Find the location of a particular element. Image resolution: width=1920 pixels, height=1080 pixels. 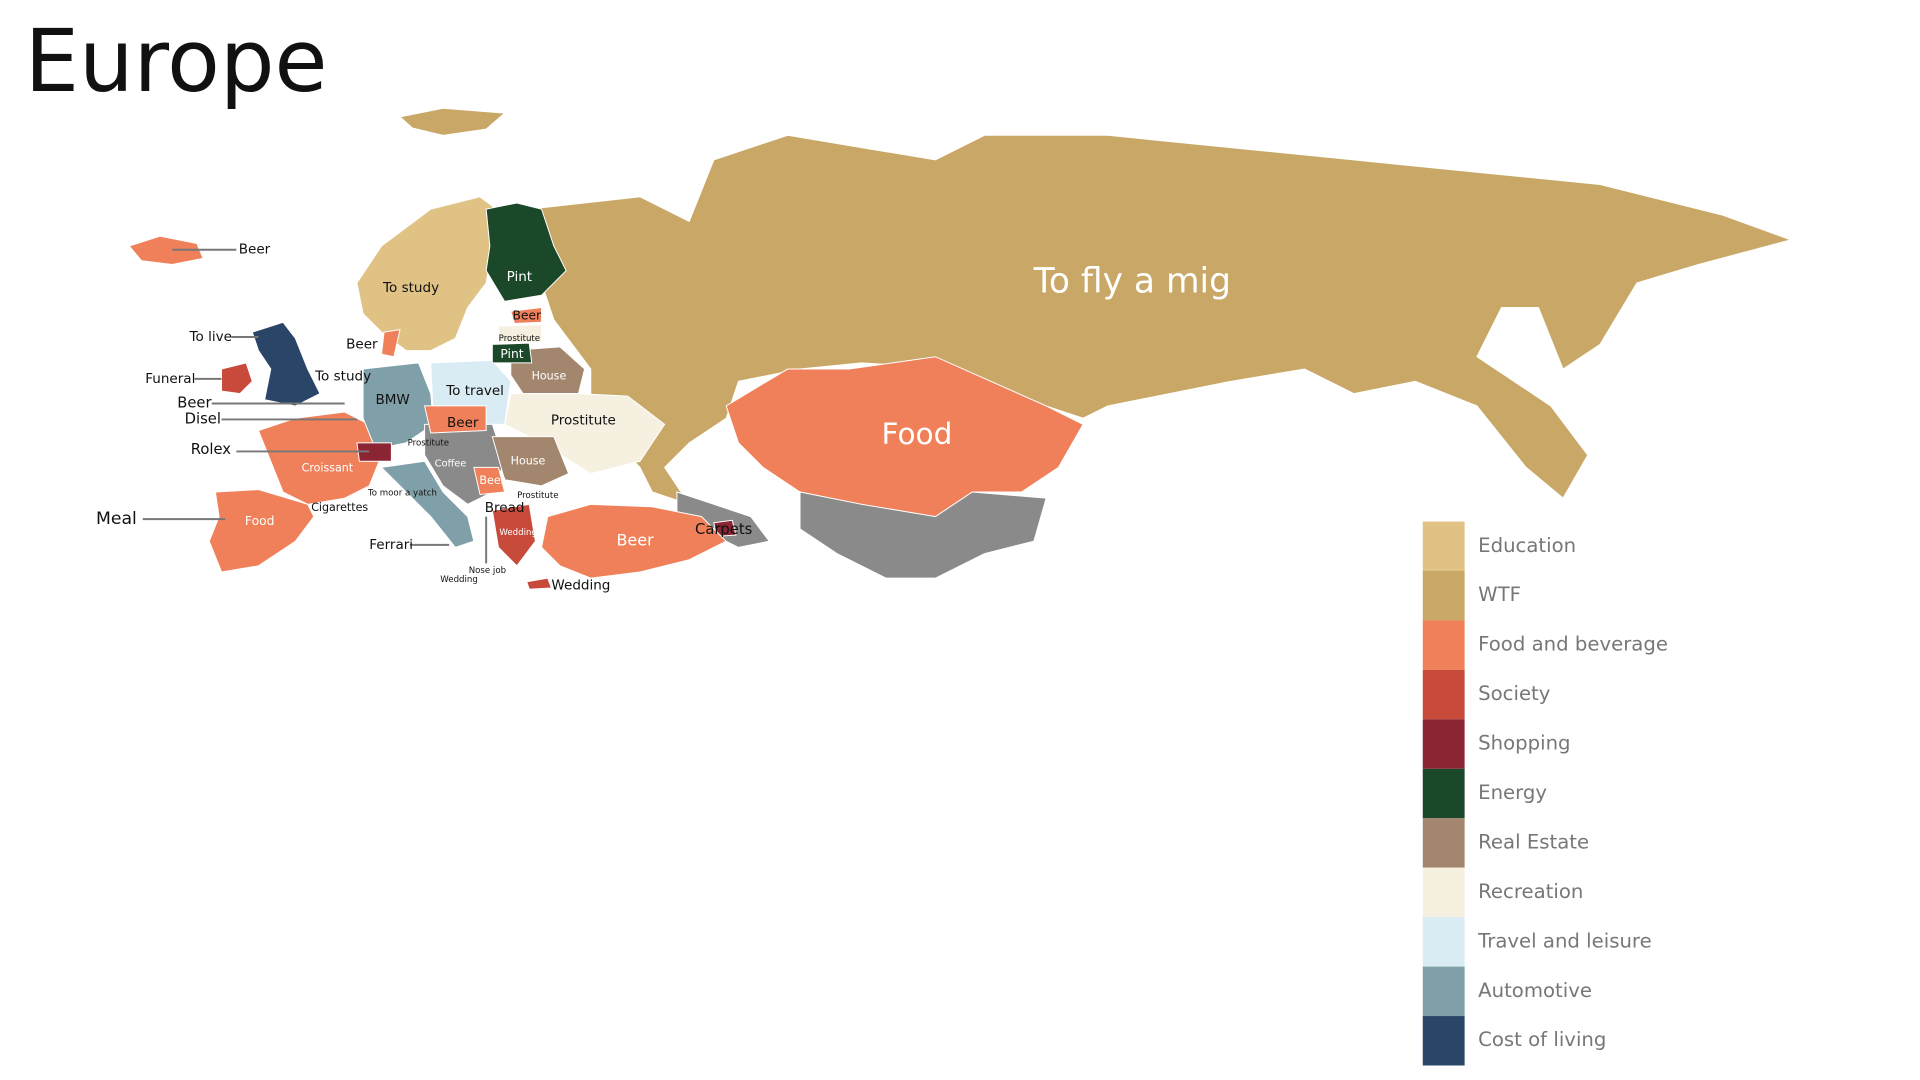

map-label: BMW is located at coordinates (392, 400).